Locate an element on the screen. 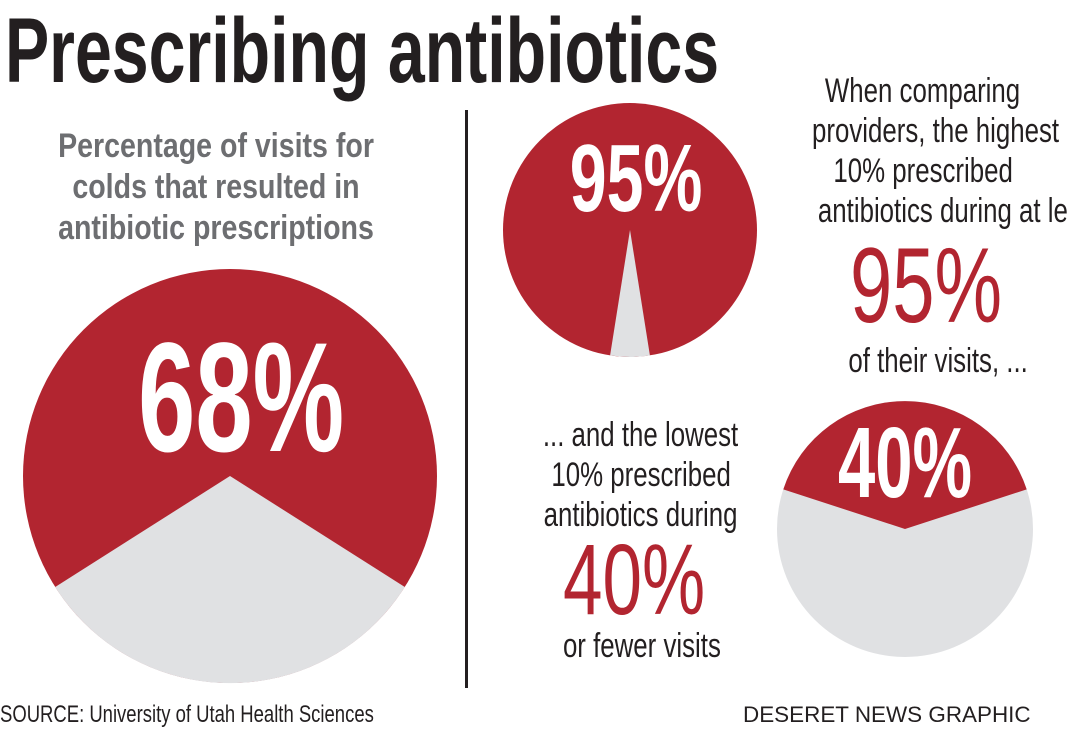  subtitle-line: antibiotic prescriptions is located at coordinates (216, 228).